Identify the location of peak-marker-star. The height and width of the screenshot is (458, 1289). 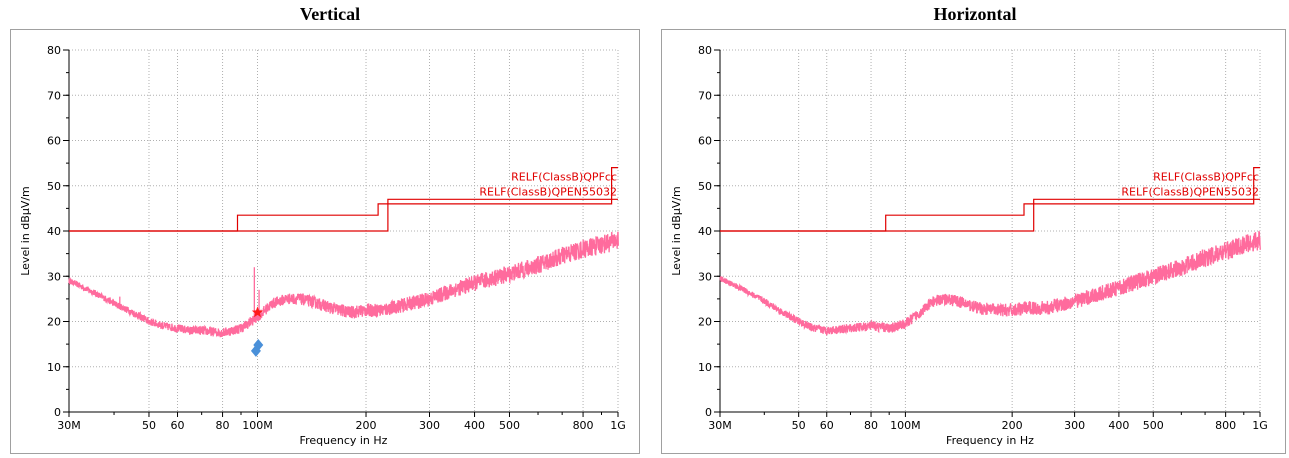
(257, 312).